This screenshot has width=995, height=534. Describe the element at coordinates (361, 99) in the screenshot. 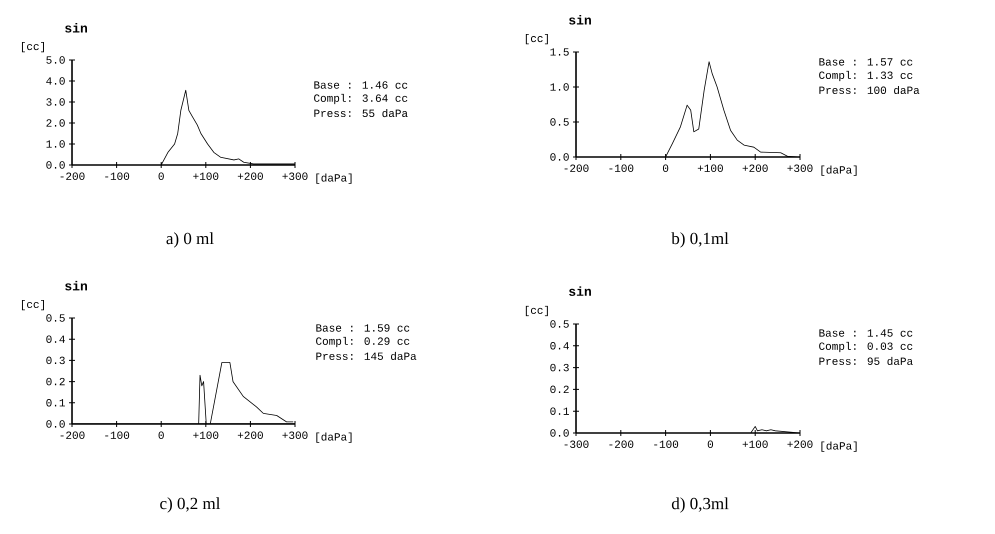

I see `text: Compl: 3.64 cc` at that location.